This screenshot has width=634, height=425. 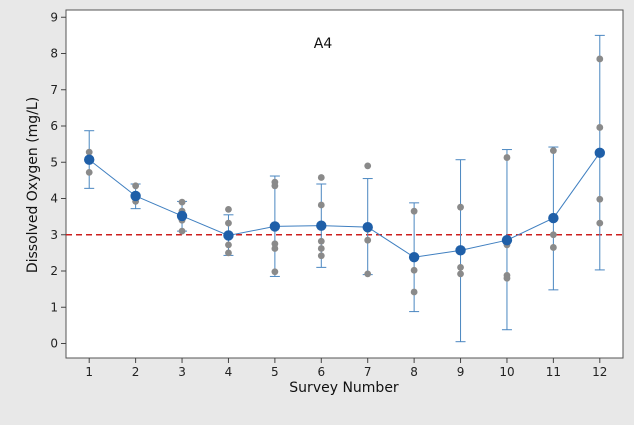 What do you see at coordinates (54, 235) in the screenshot?
I see `y-tick-label-3: 3` at bounding box center [54, 235].